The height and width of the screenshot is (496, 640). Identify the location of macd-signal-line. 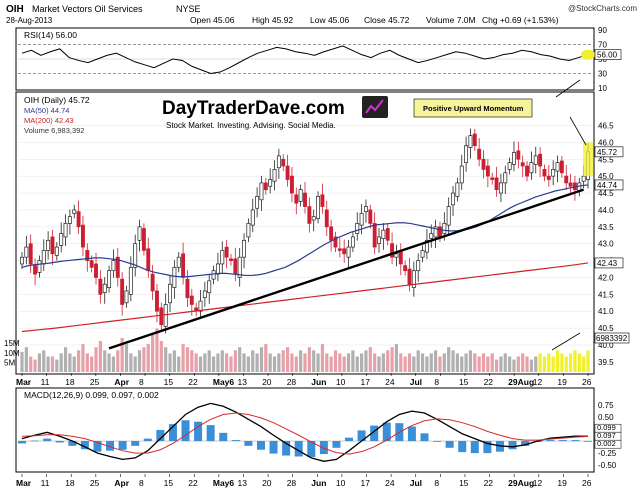
(305, 433).